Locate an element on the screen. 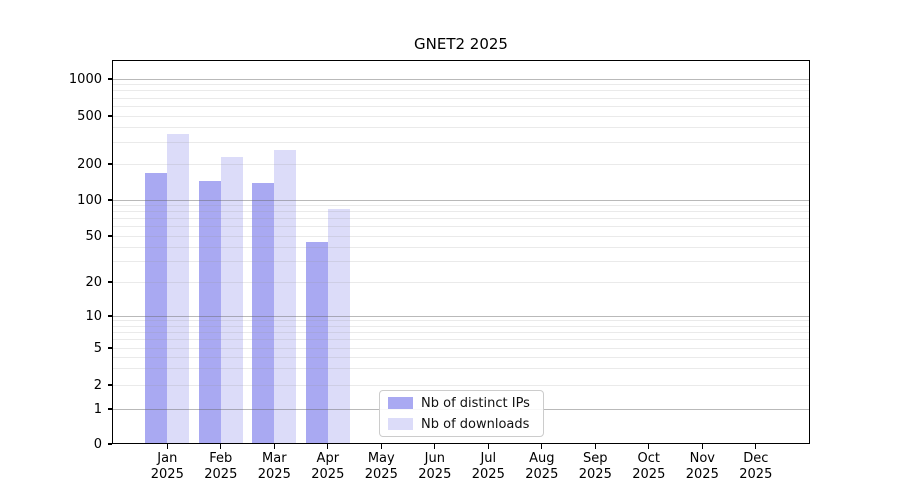 The height and width of the screenshot is (500, 900). y-tick-label: 10 is located at coordinates (93, 316).